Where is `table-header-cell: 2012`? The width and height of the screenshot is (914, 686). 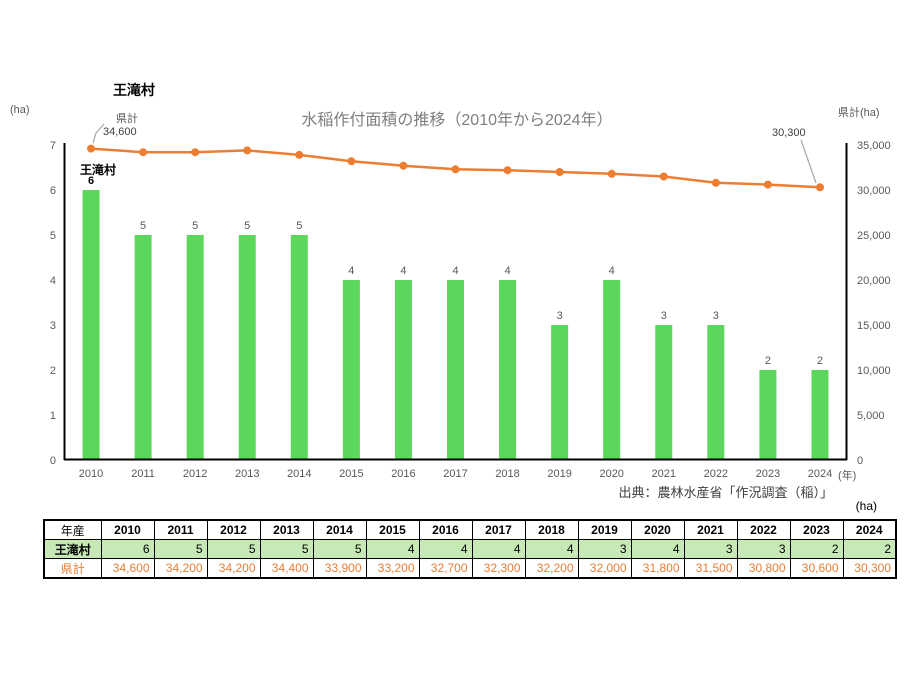 table-header-cell: 2012 is located at coordinates (233, 529).